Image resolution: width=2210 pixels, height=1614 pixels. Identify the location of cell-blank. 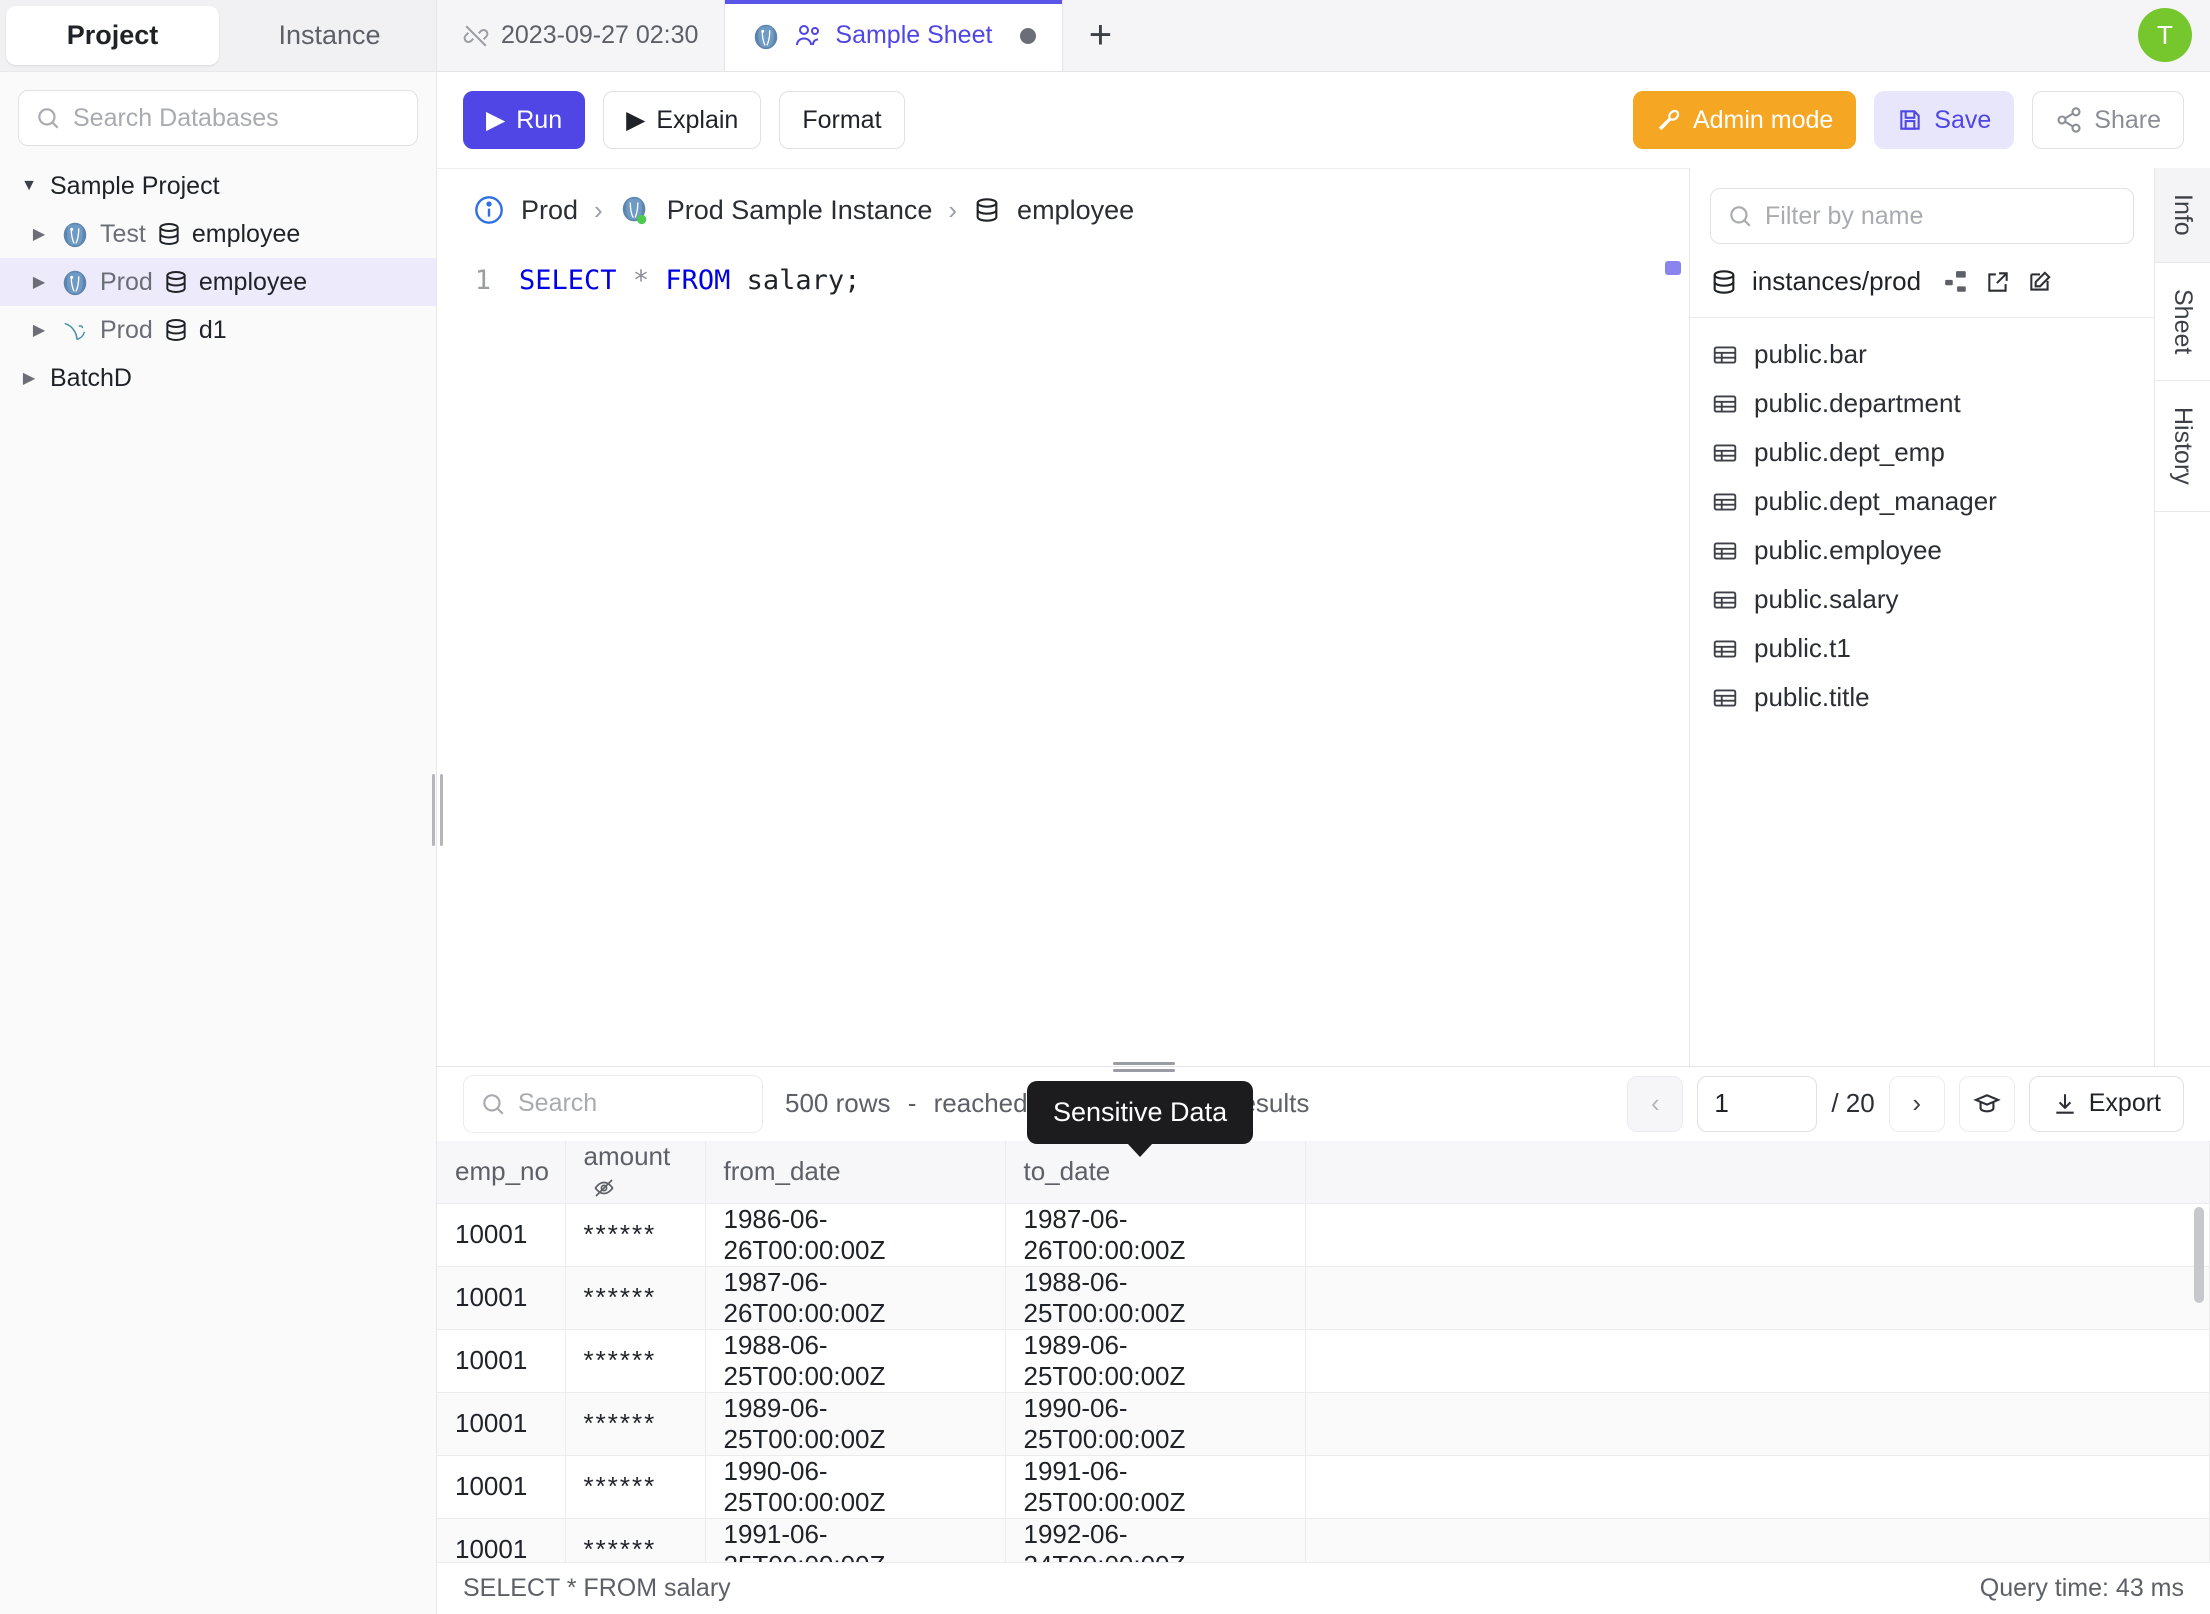
(1757, 1235).